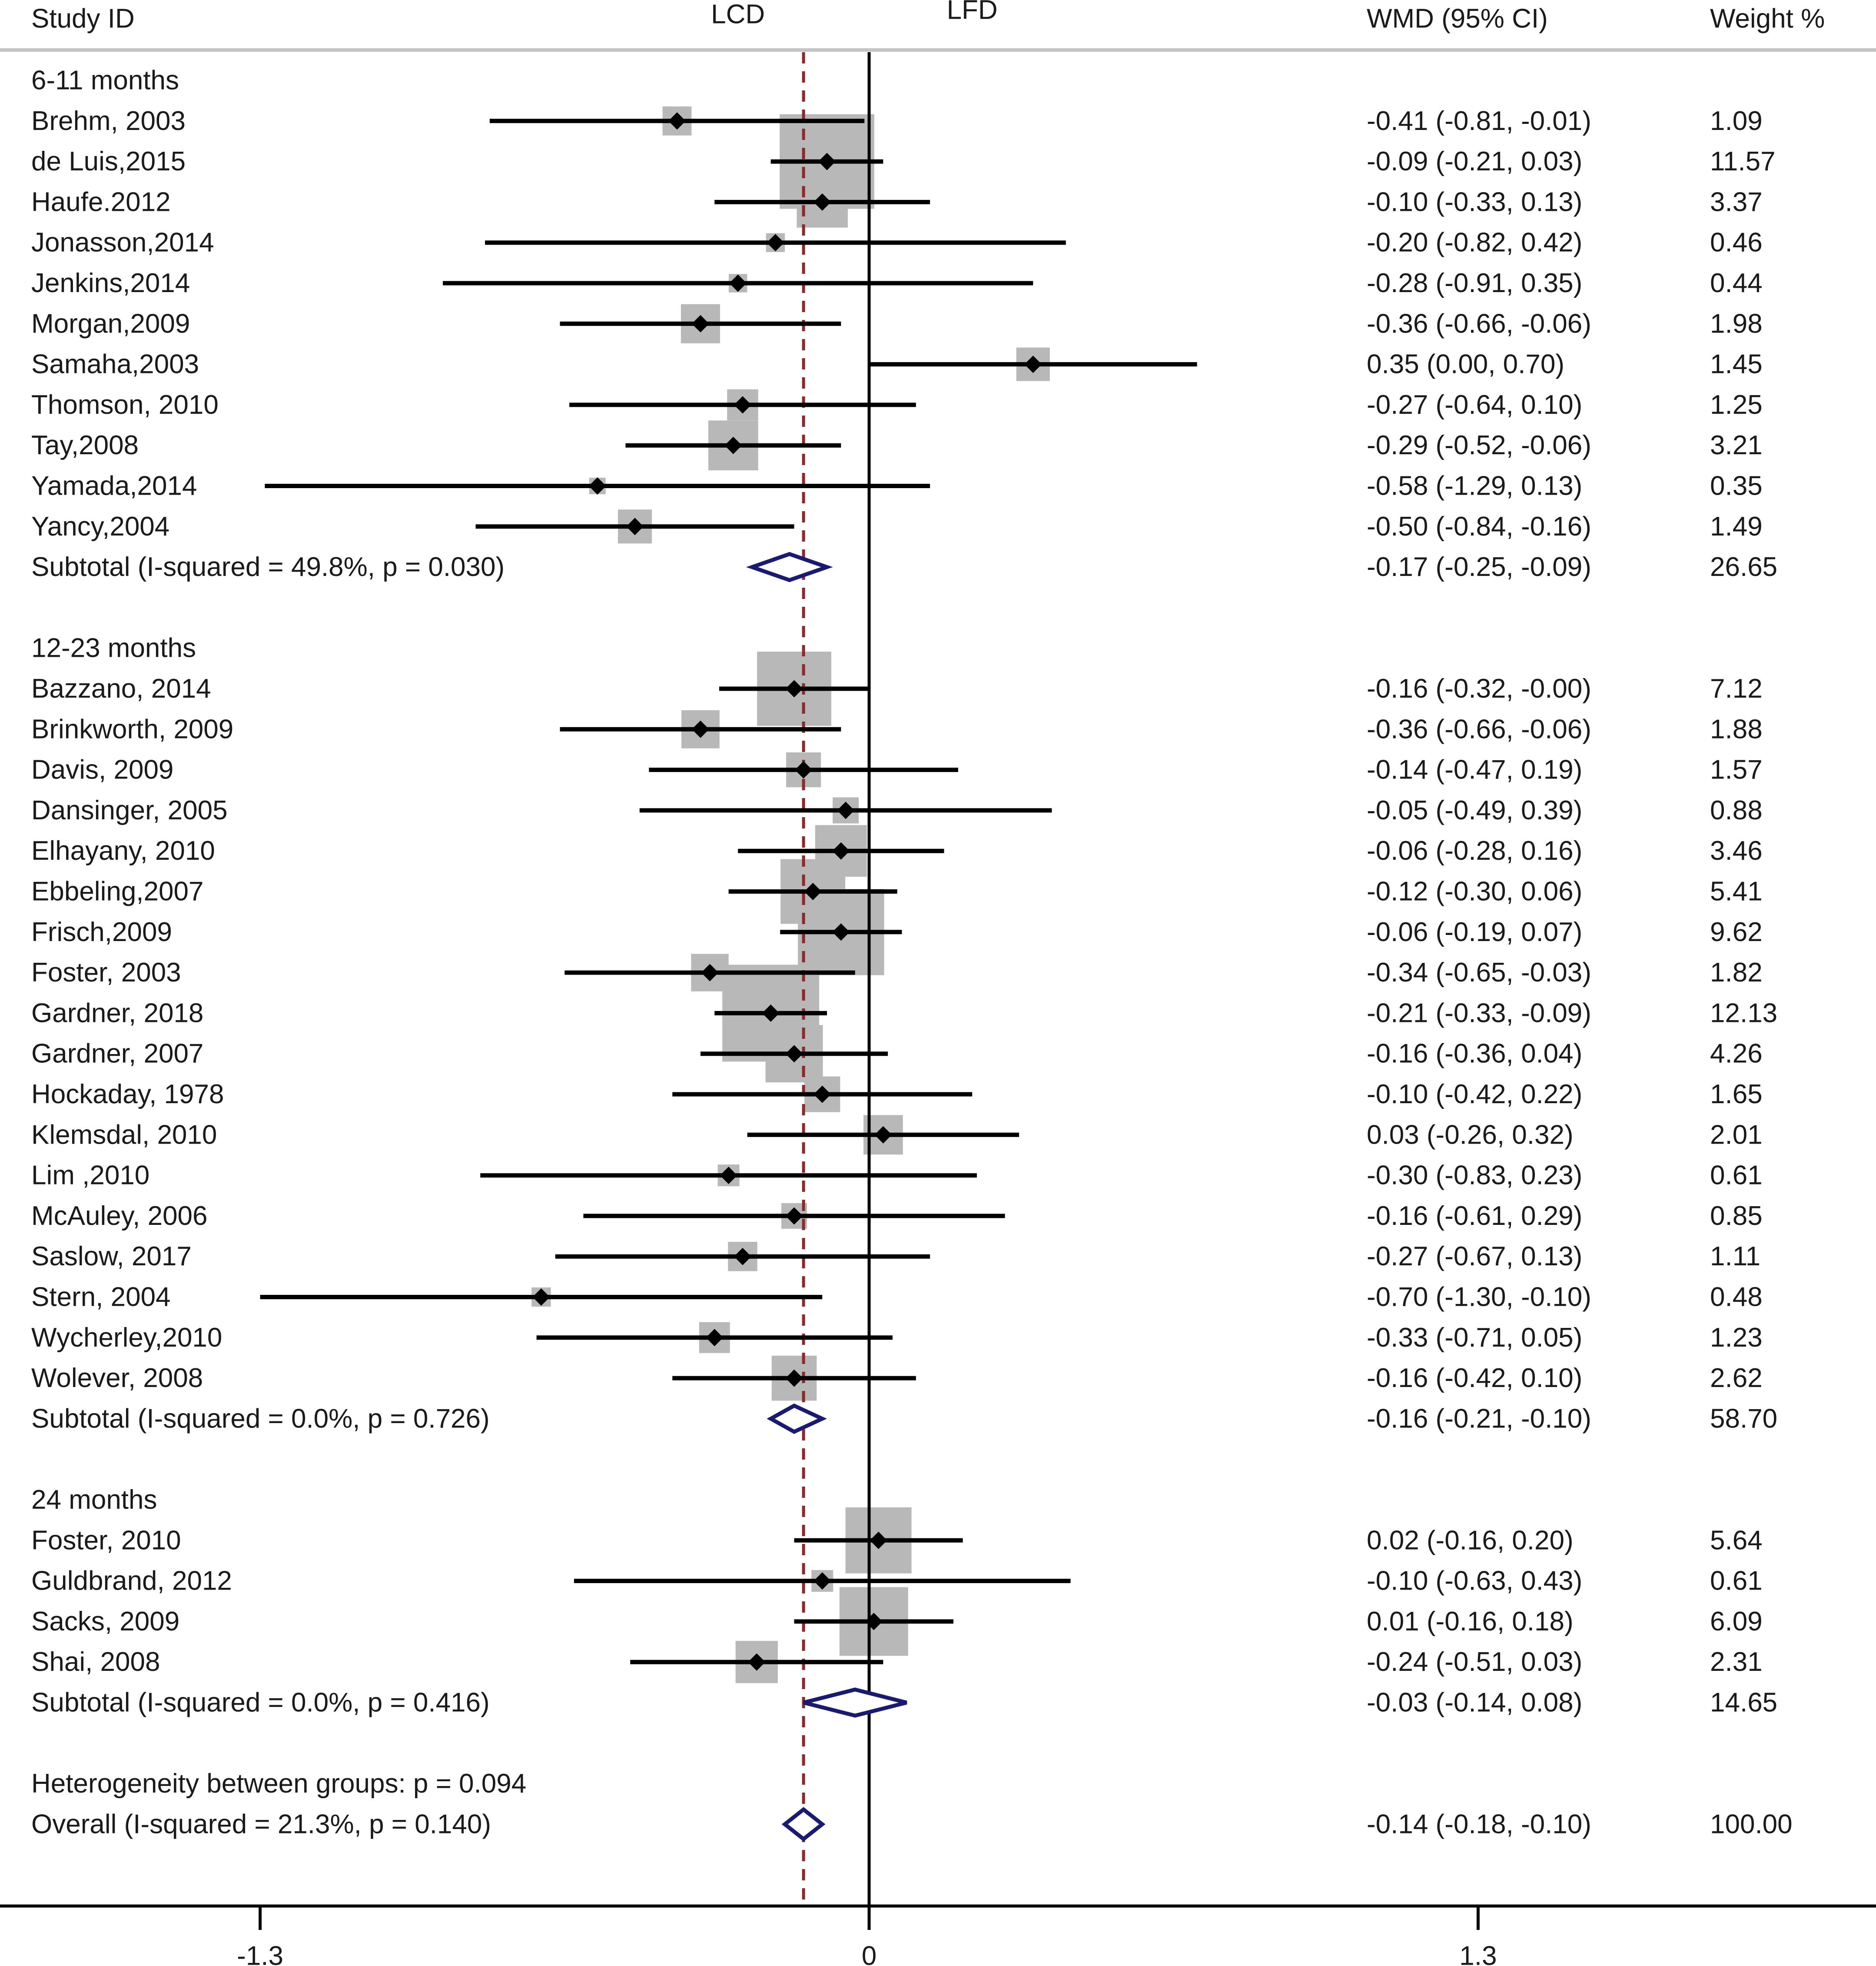  I want to click on study-weight: 0.48, so click(1736, 1297).